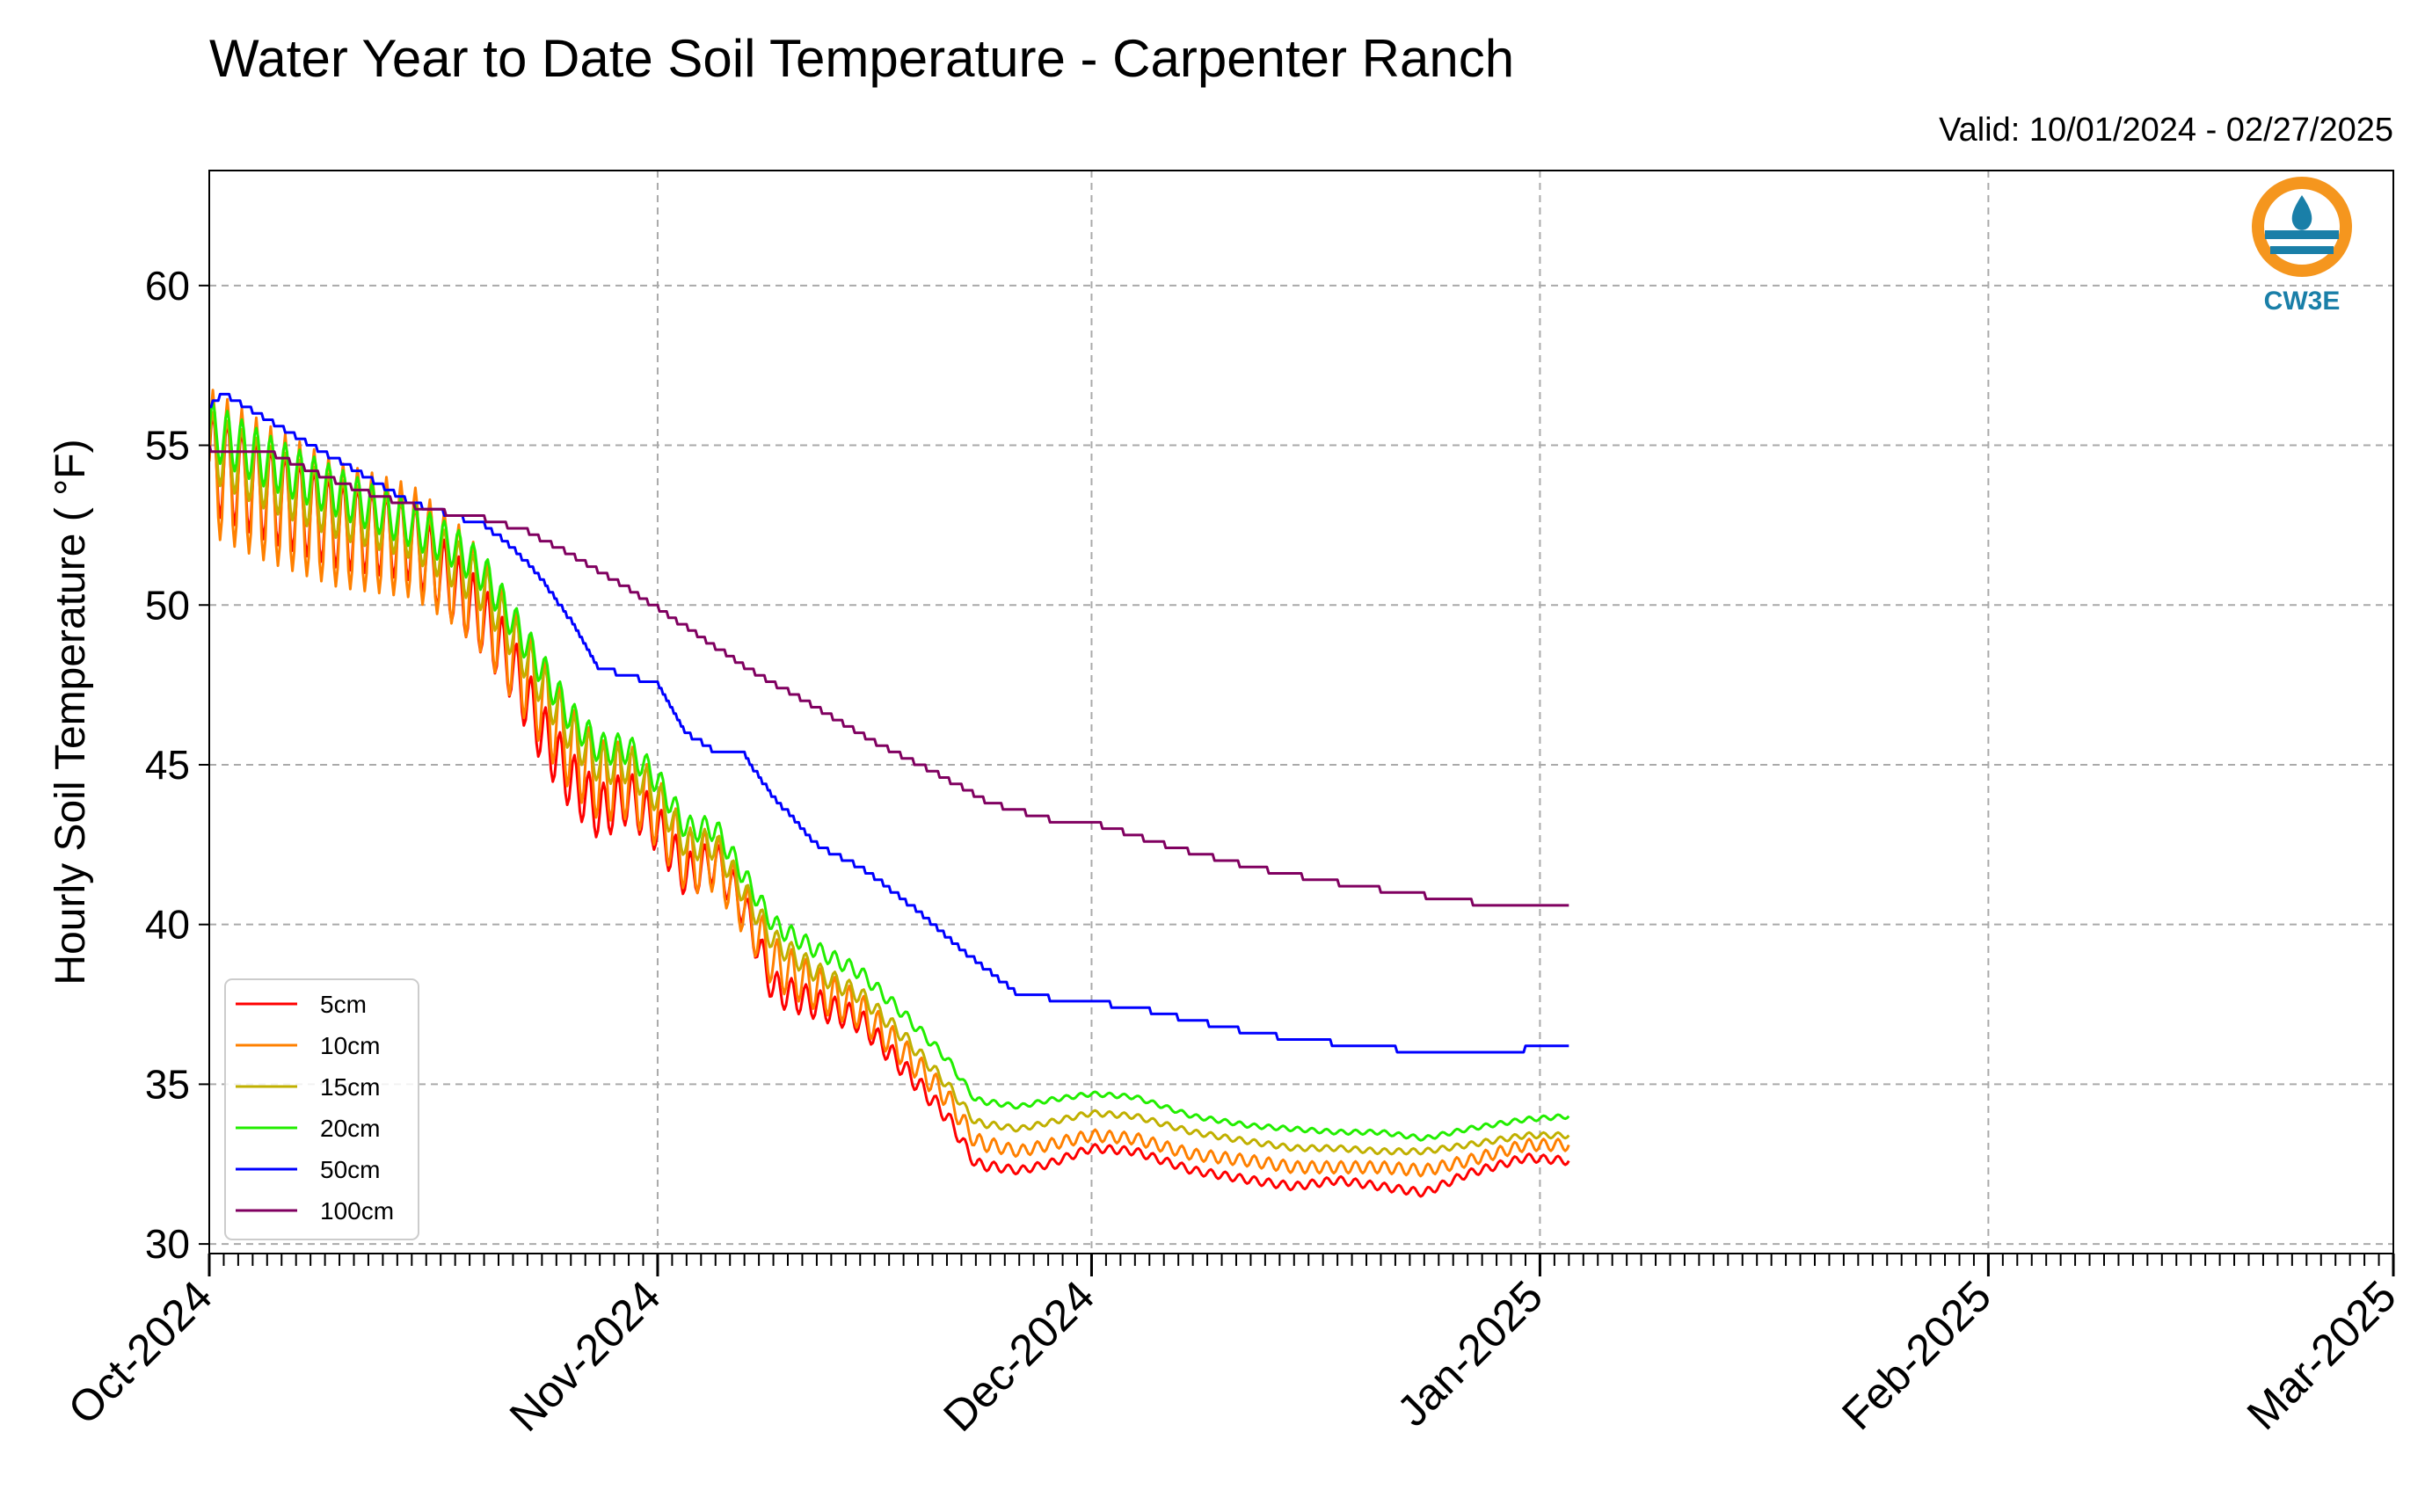 This screenshot has height=1512, width=2425. I want to click on legend-label-15cm: 15cm, so click(350, 1087).